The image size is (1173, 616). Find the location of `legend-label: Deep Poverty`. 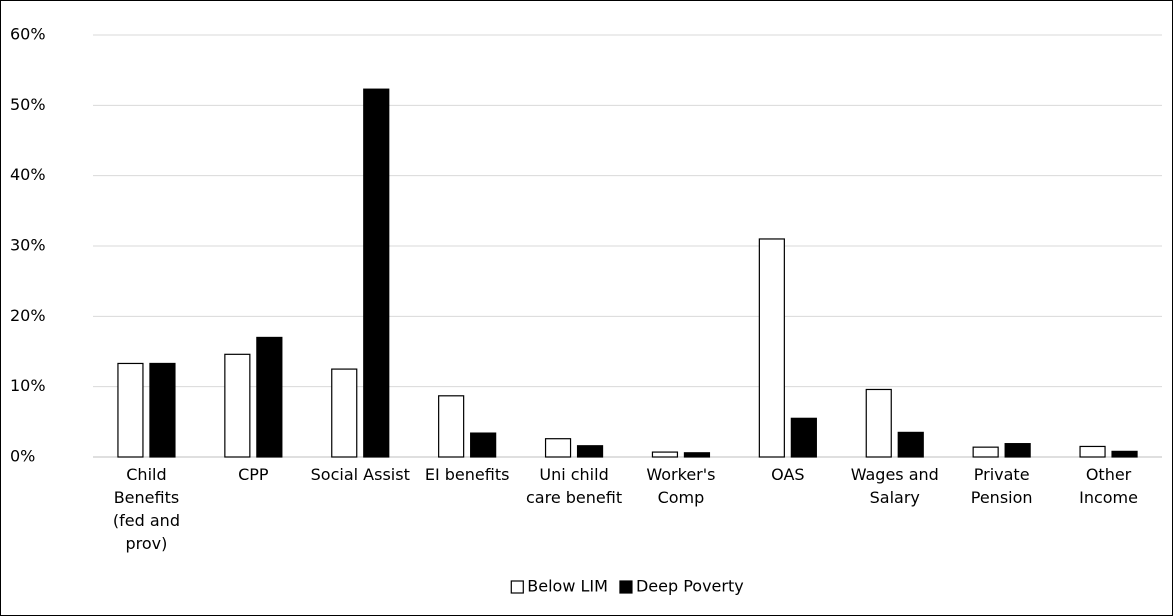

legend-label: Deep Poverty is located at coordinates (690, 586).